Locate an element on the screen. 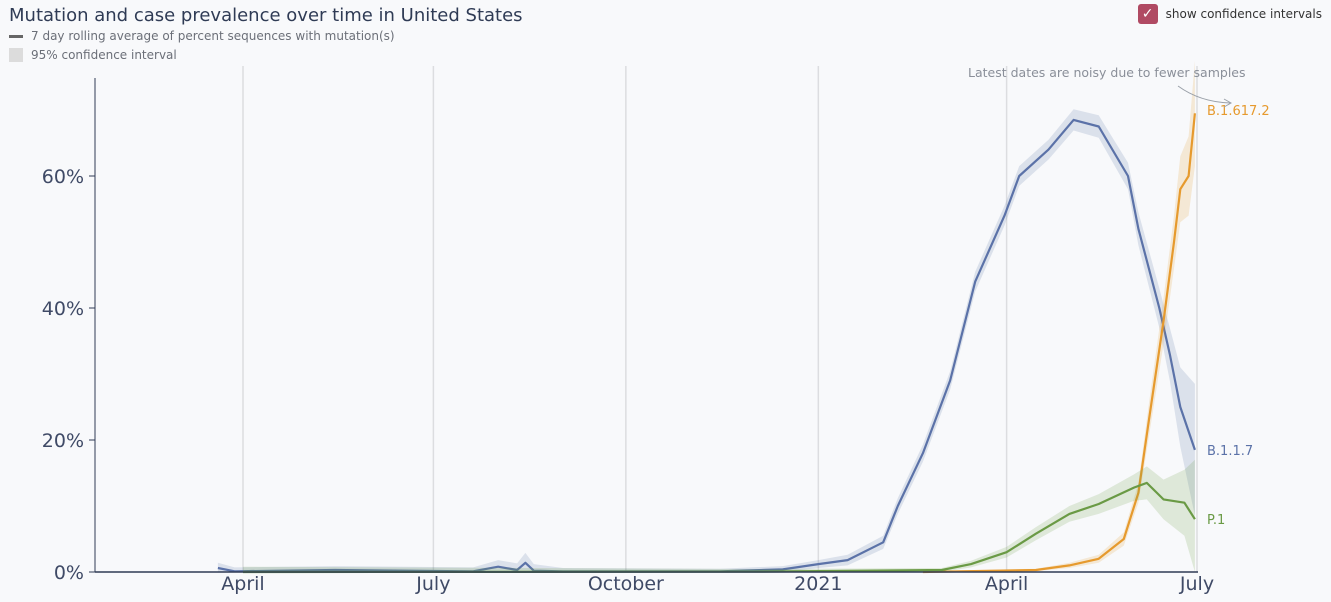  show-ci-checkbox: ✓ show confidence intervals is located at coordinates (1229, 14).